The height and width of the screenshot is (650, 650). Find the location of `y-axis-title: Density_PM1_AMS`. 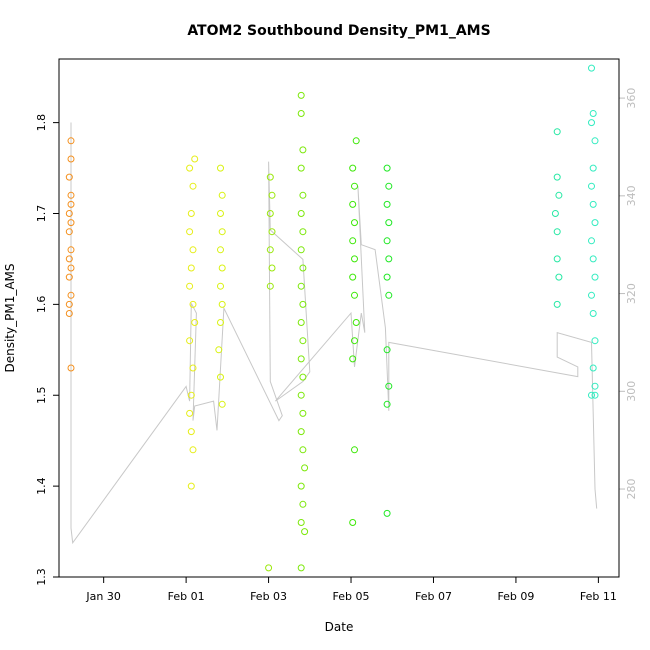

y-axis-title: Density_PM1_AMS is located at coordinates (10, 317).